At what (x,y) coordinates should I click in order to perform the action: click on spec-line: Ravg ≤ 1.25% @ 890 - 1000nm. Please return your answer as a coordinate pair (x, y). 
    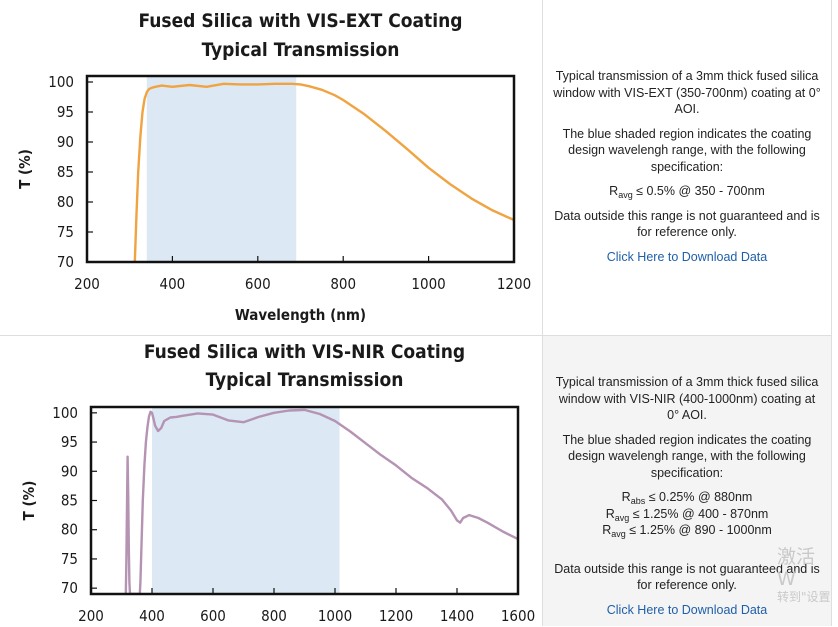
    Looking at the image, I should click on (687, 531).